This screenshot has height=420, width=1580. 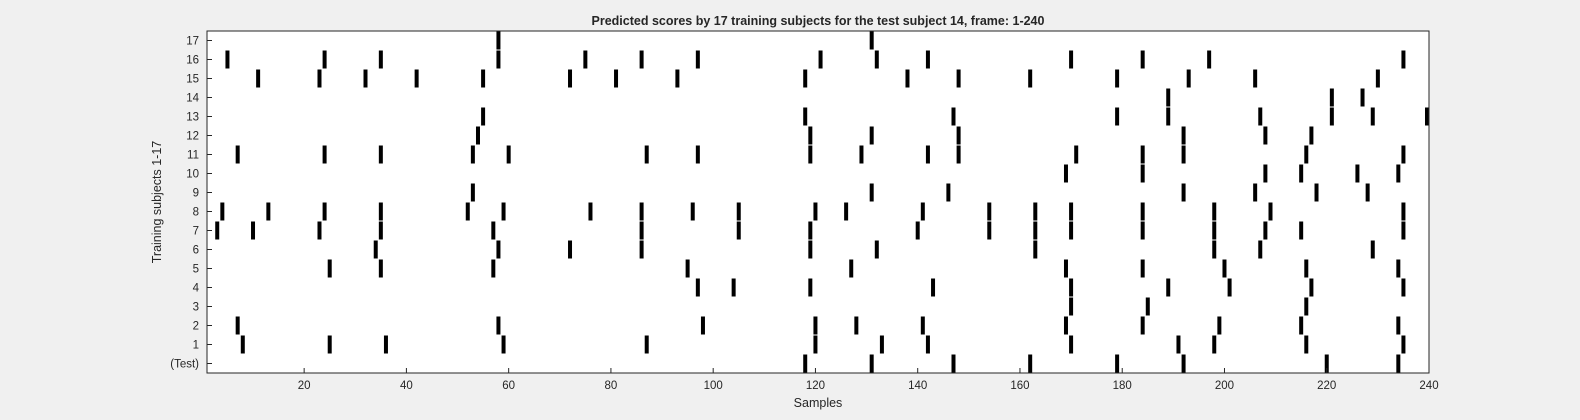 I want to click on x-tick-label: 80, so click(x=611, y=386).